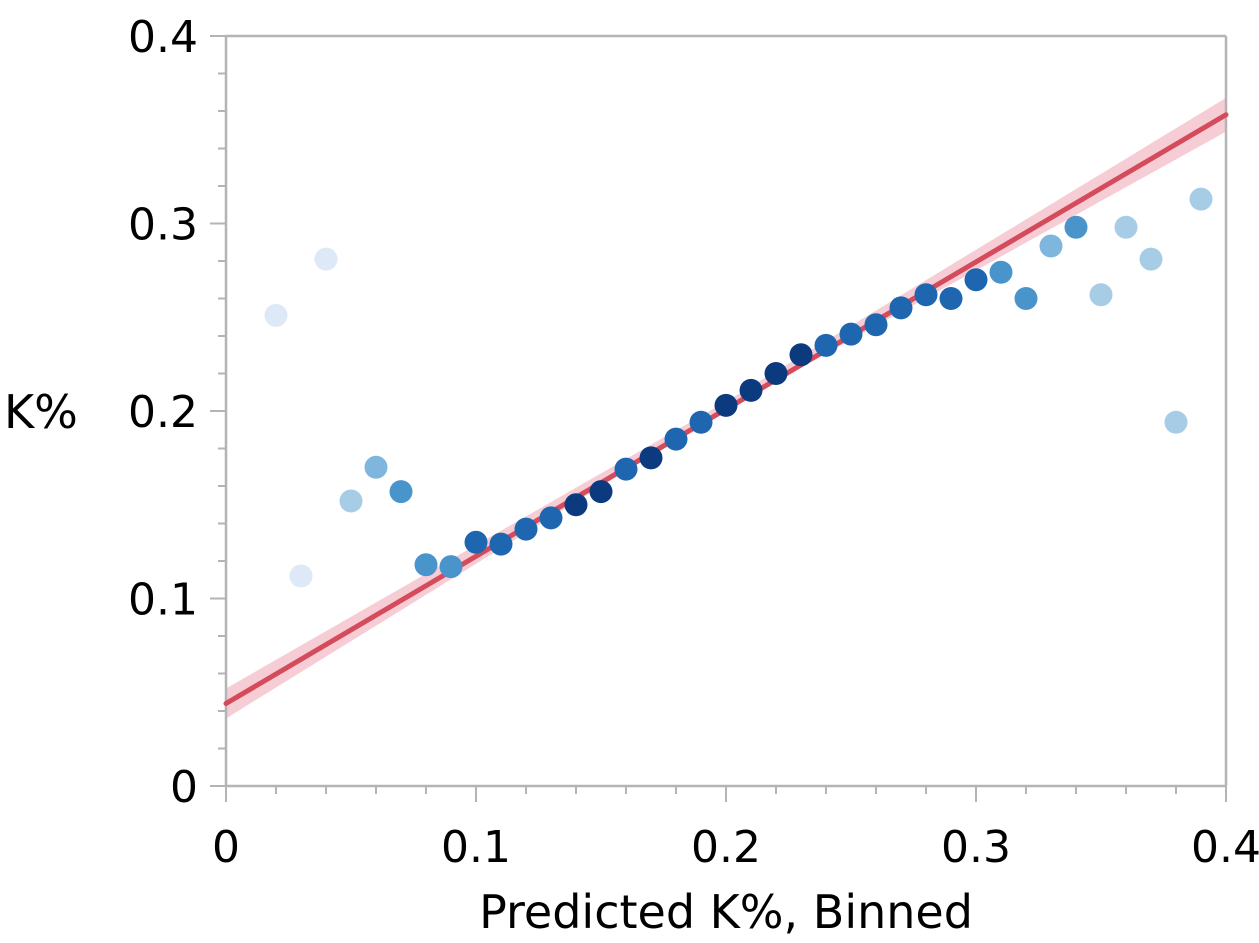 The width and height of the screenshot is (1259, 943). Describe the element at coordinates (163, 412) in the screenshot. I see `y-tick-label: 0.2` at that location.